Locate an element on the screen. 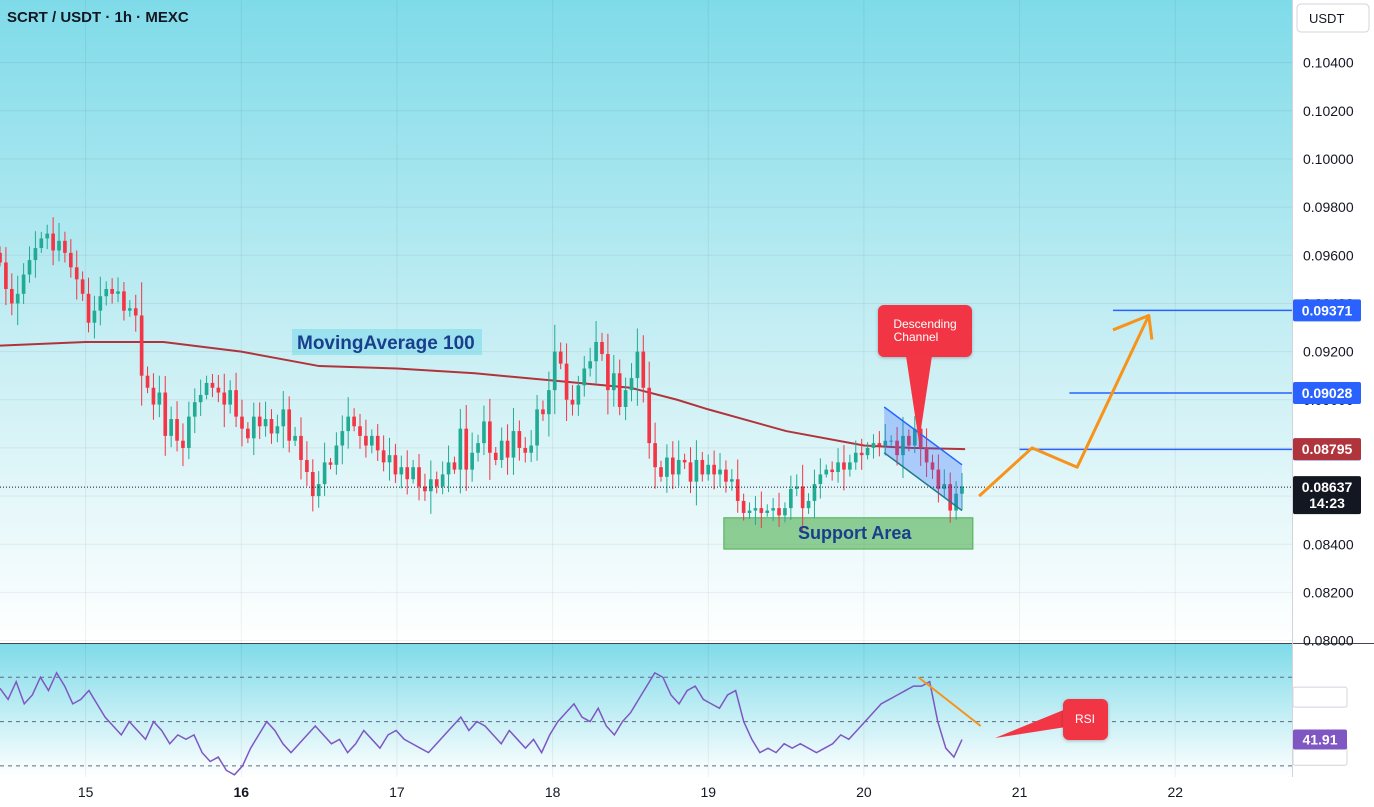 This screenshot has height=807, width=1374. rsi-callout: RSI is located at coordinates (1051, 719).